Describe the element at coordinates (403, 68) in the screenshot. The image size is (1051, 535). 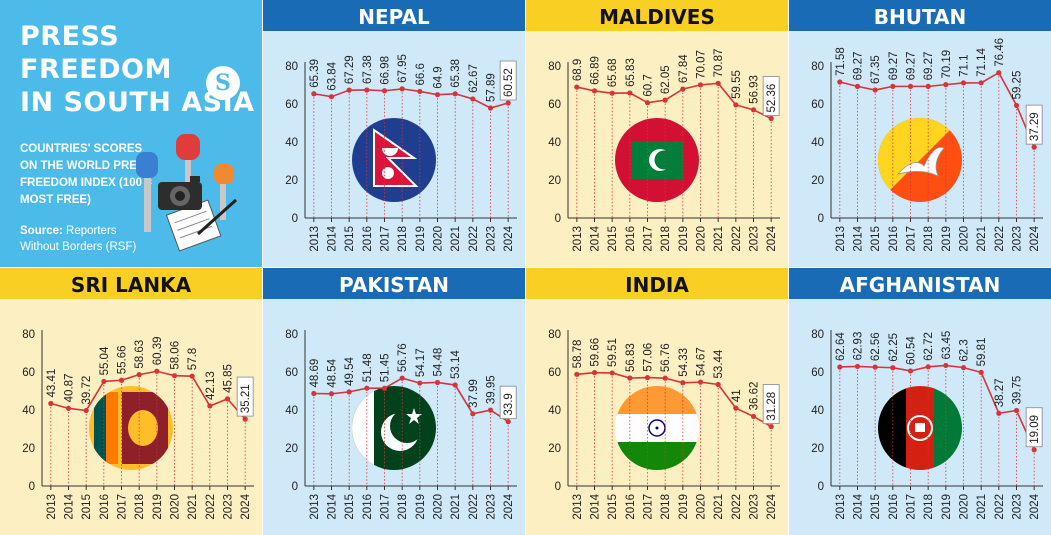
I see `data-label: 67.95` at that location.